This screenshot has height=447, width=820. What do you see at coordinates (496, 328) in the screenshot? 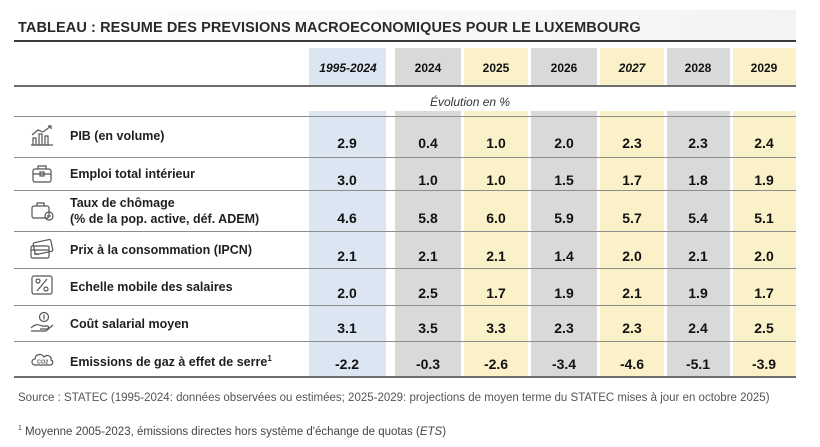
I see `cell-cout-2025: 3.3` at bounding box center [496, 328].